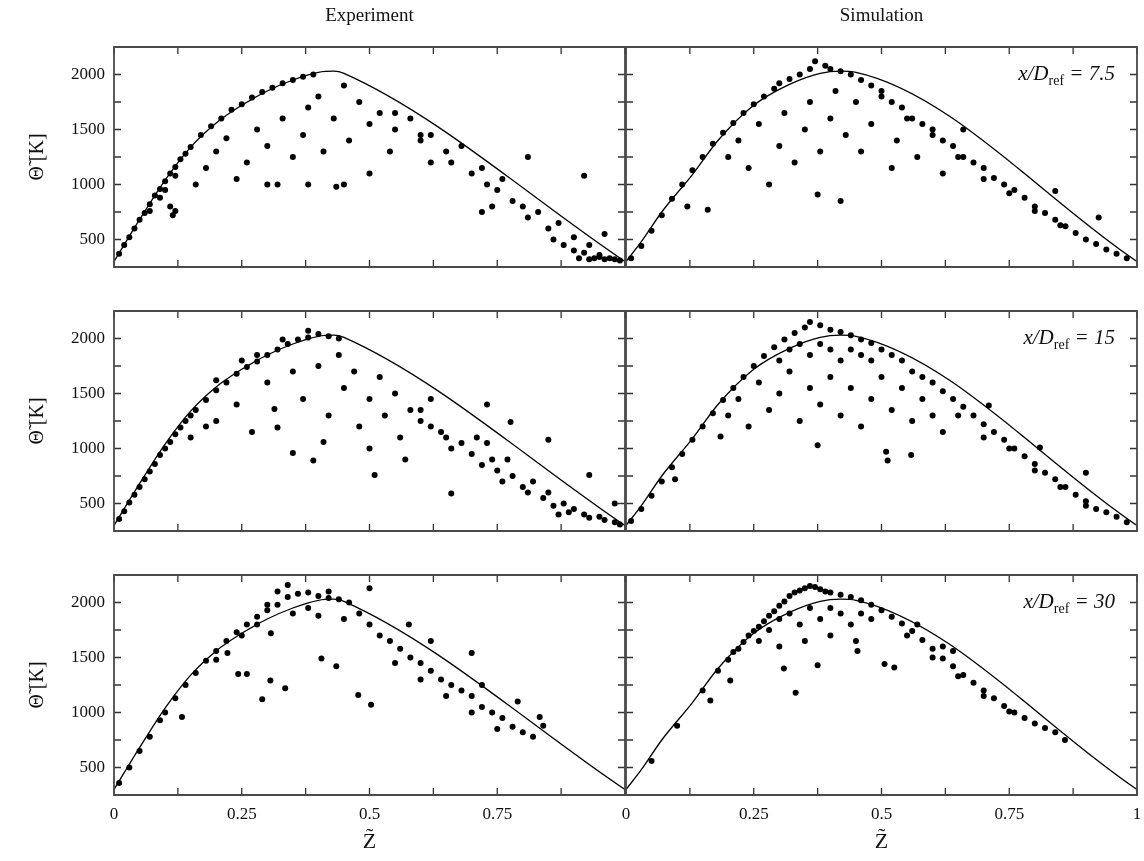 The image size is (1144, 861). What do you see at coordinates (369, 15) in the screenshot?
I see `chart-title: Experiment` at bounding box center [369, 15].